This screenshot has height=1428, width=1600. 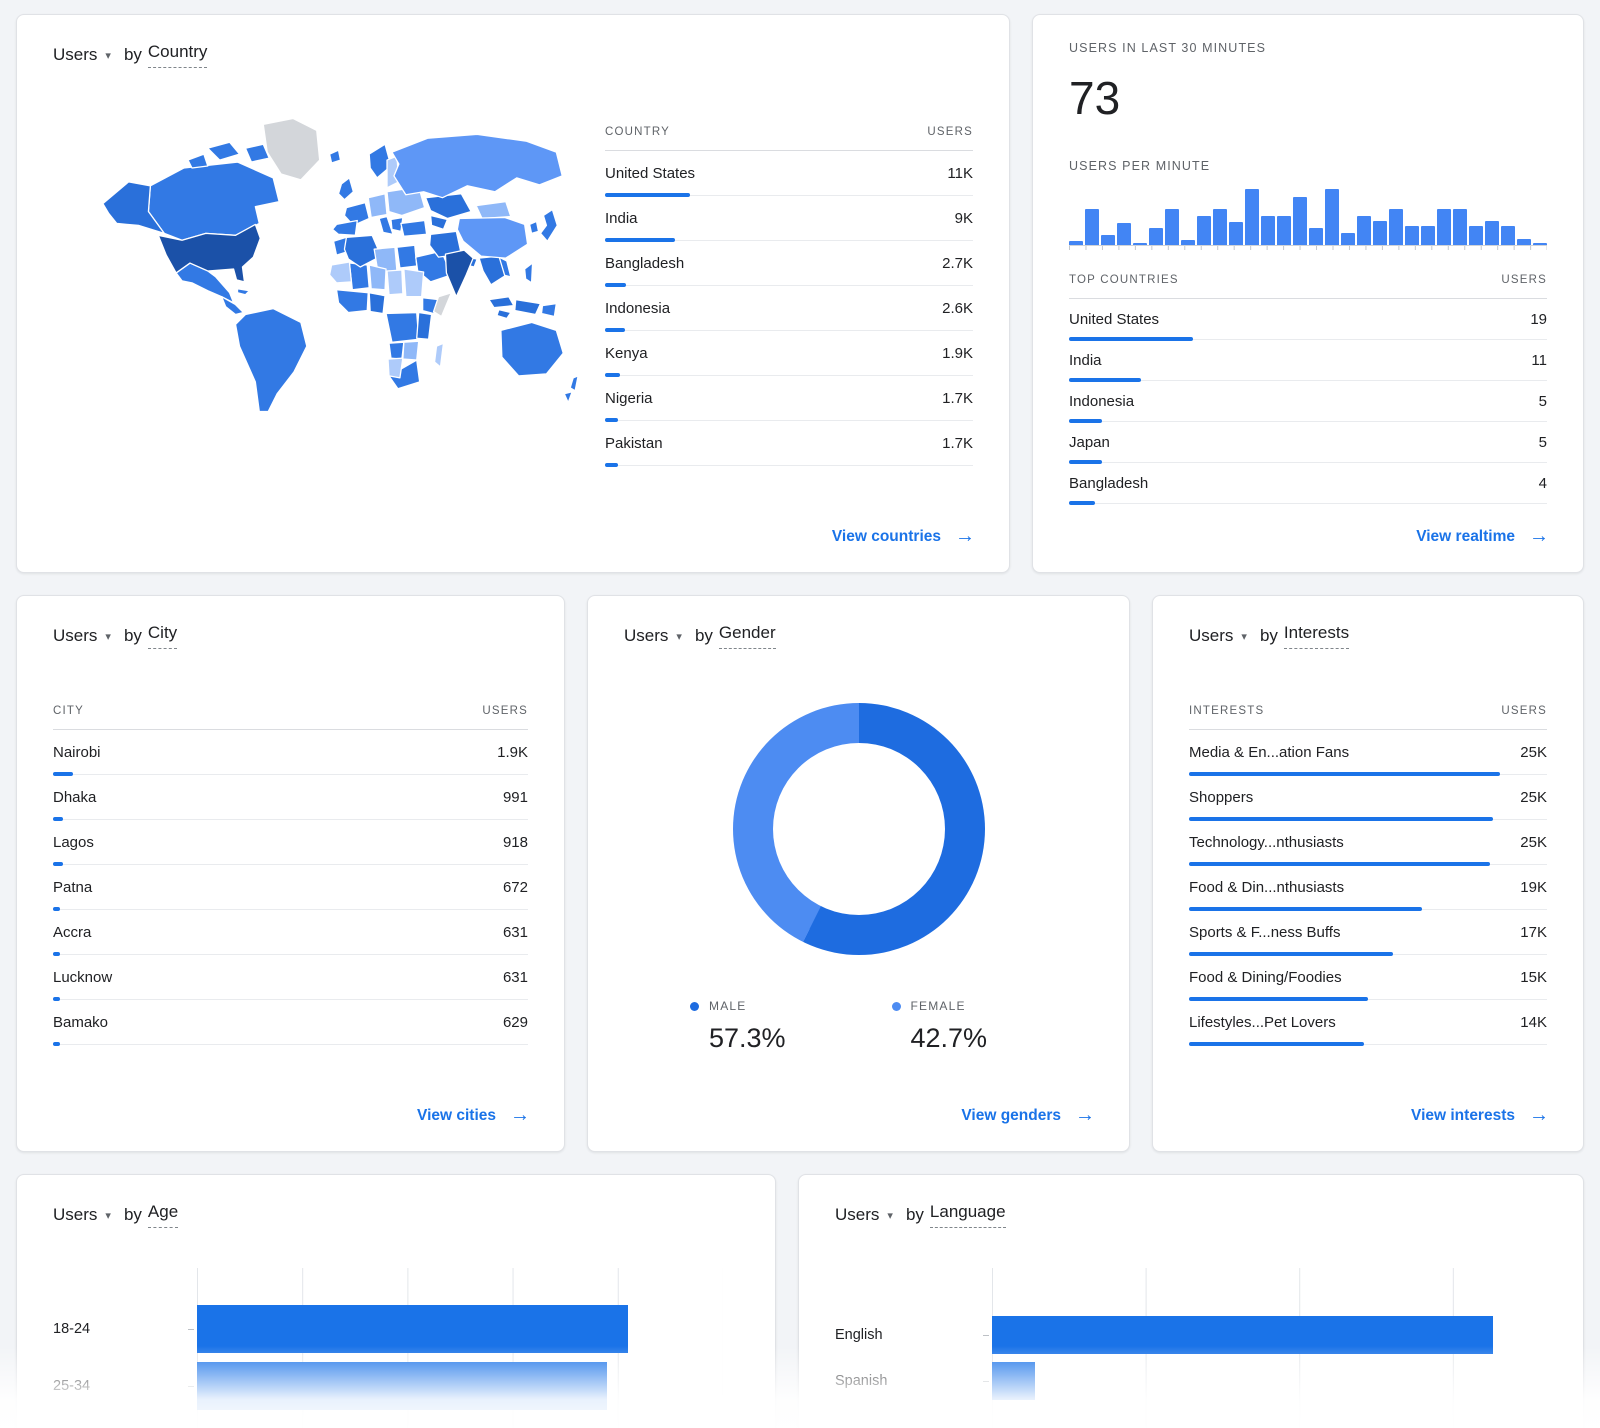 I want to click on dimension-link-language: Language, so click(x=967, y=1214).